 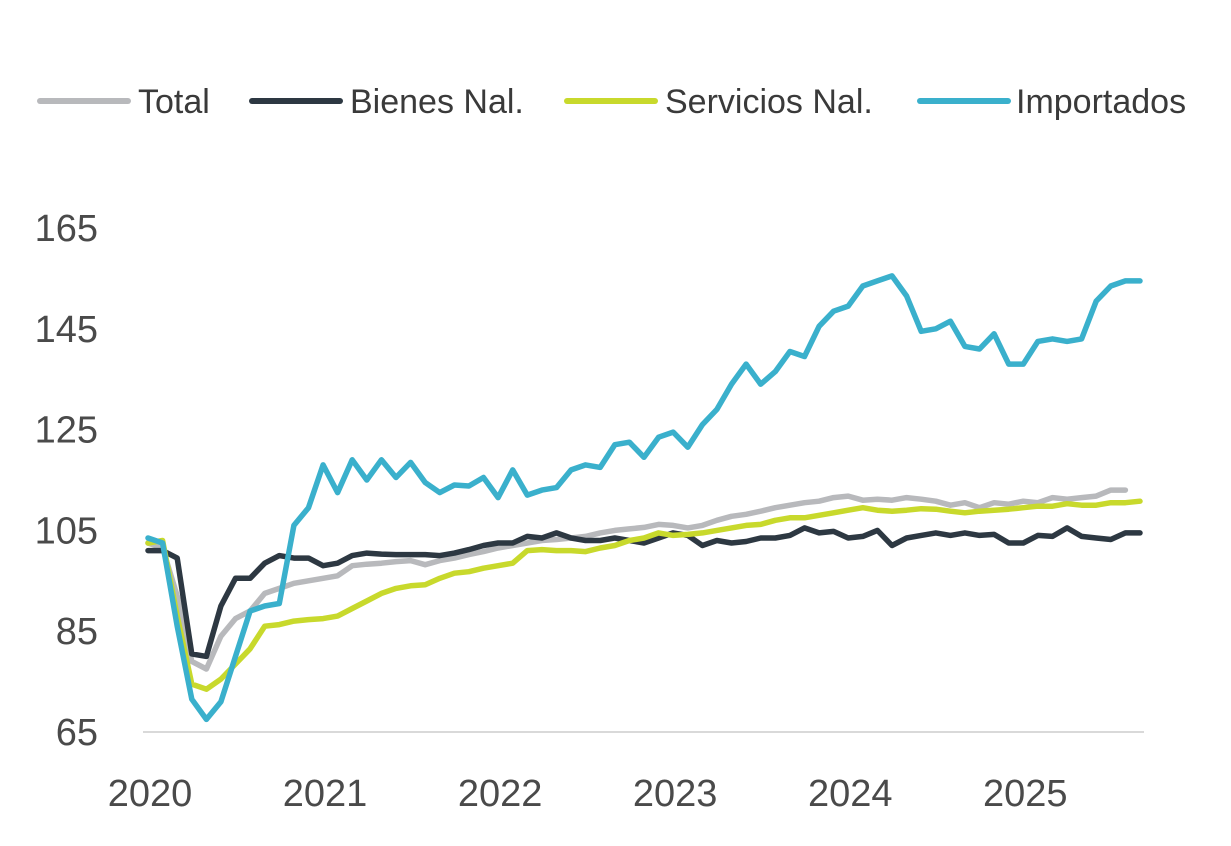 I want to click on x-tick-label: 2024, so click(x=850, y=794).